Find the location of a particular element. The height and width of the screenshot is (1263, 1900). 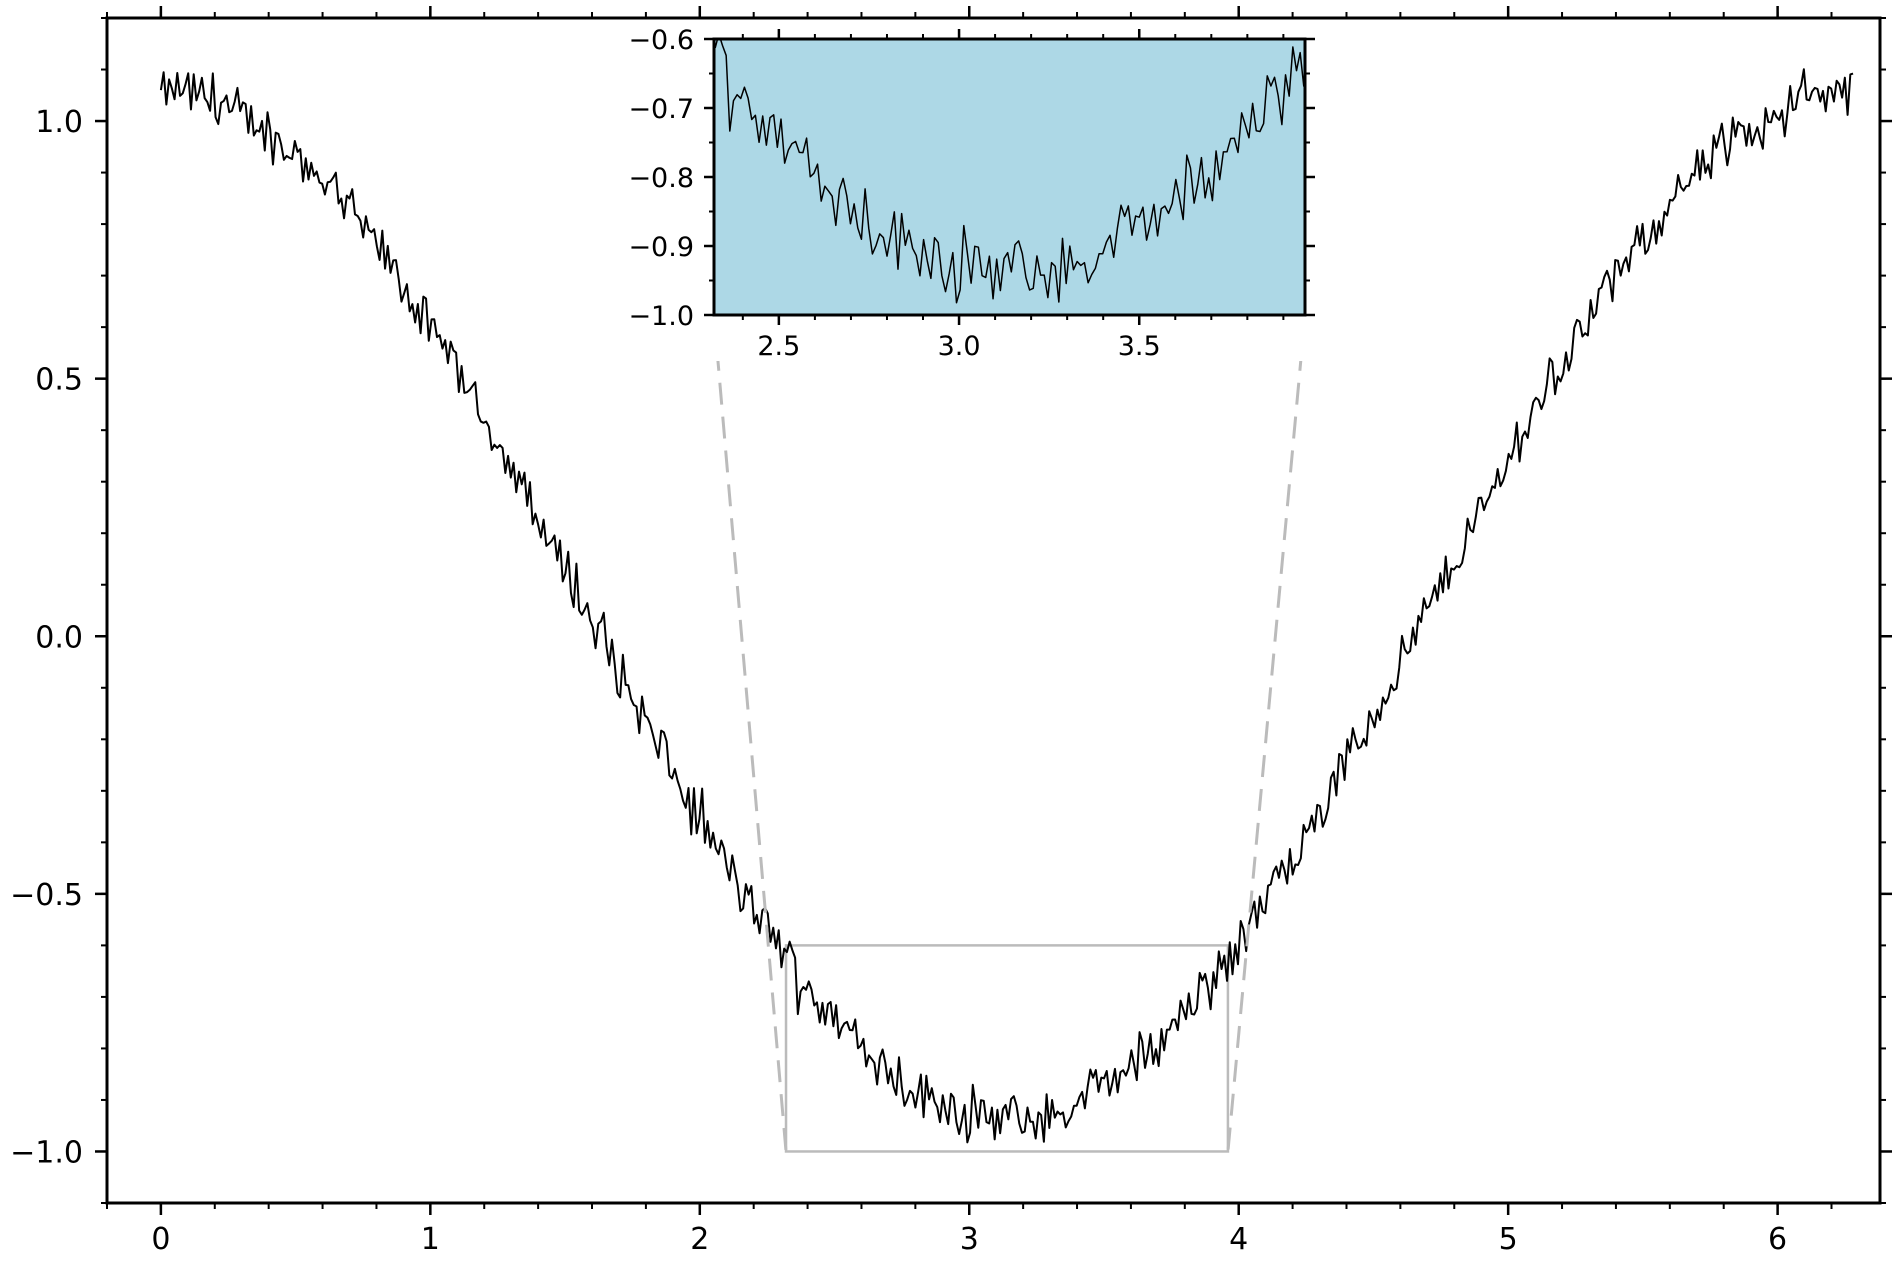

inset-x-tick-label: 3.0 is located at coordinates (959, 346).